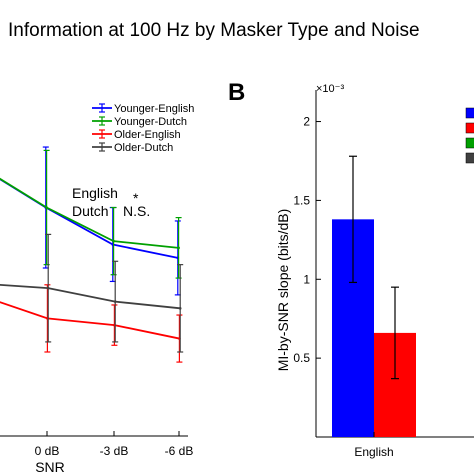 Image resolution: width=474 pixels, height=474 pixels. Describe the element at coordinates (114, 451) in the screenshot. I see `panel-a-x-tick-label: -3 dB` at that location.